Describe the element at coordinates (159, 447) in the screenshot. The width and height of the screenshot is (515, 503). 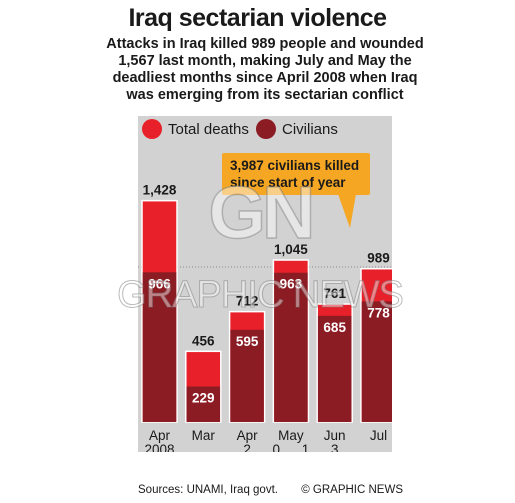
I see `category-sublabel-0: 2008` at that location.